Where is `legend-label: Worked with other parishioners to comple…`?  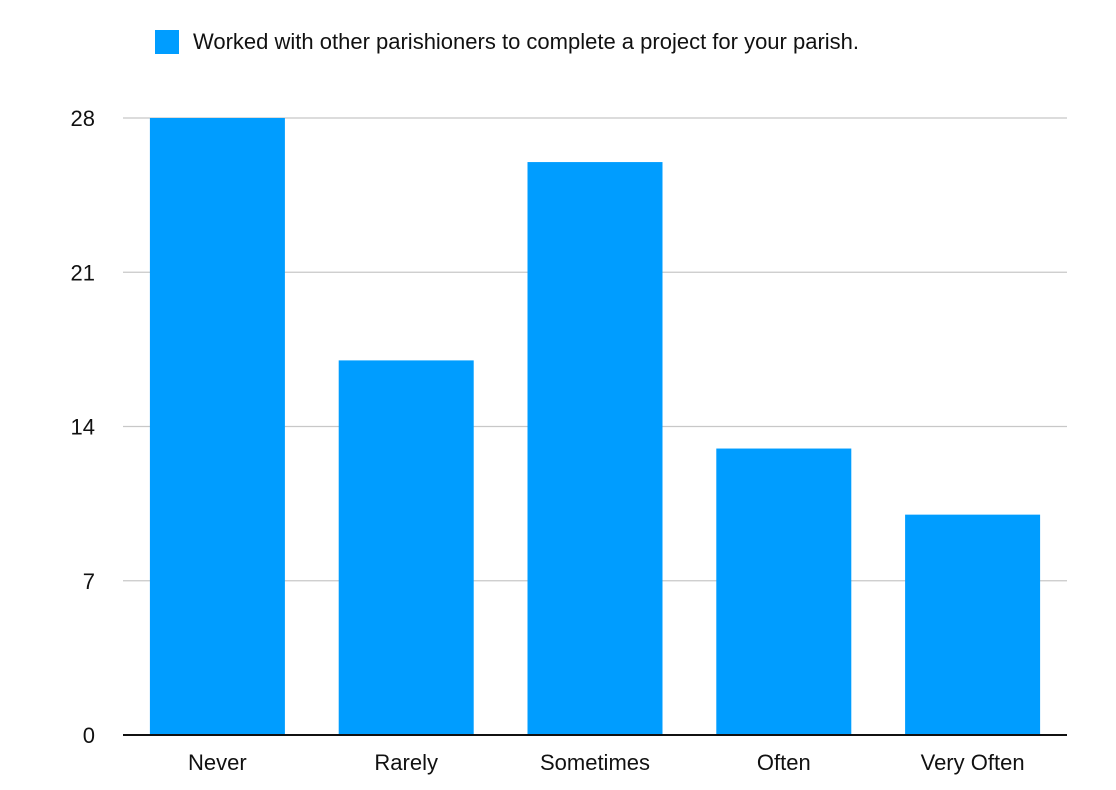
legend-label: Worked with other parishioners to comple… is located at coordinates (526, 41).